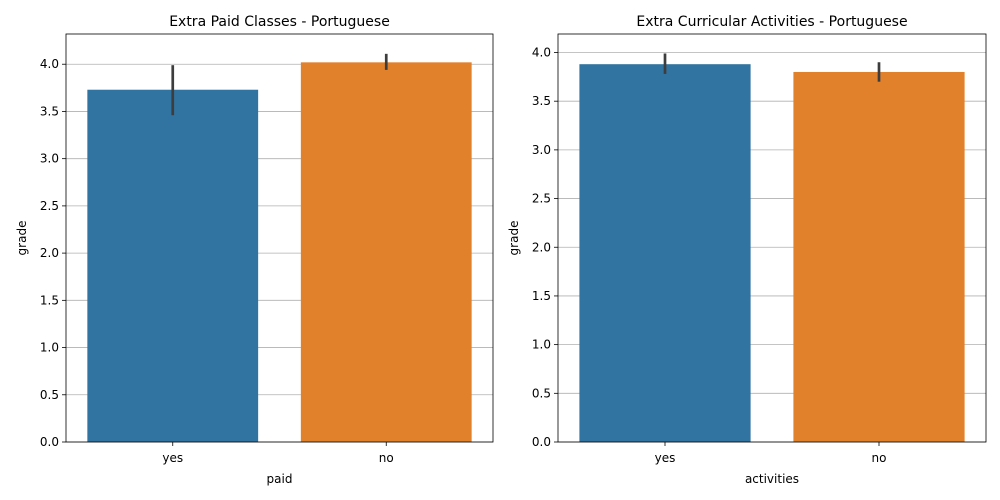  I want to click on chart-title: Extra Curricular Activities - Portuguese, so click(771, 22).